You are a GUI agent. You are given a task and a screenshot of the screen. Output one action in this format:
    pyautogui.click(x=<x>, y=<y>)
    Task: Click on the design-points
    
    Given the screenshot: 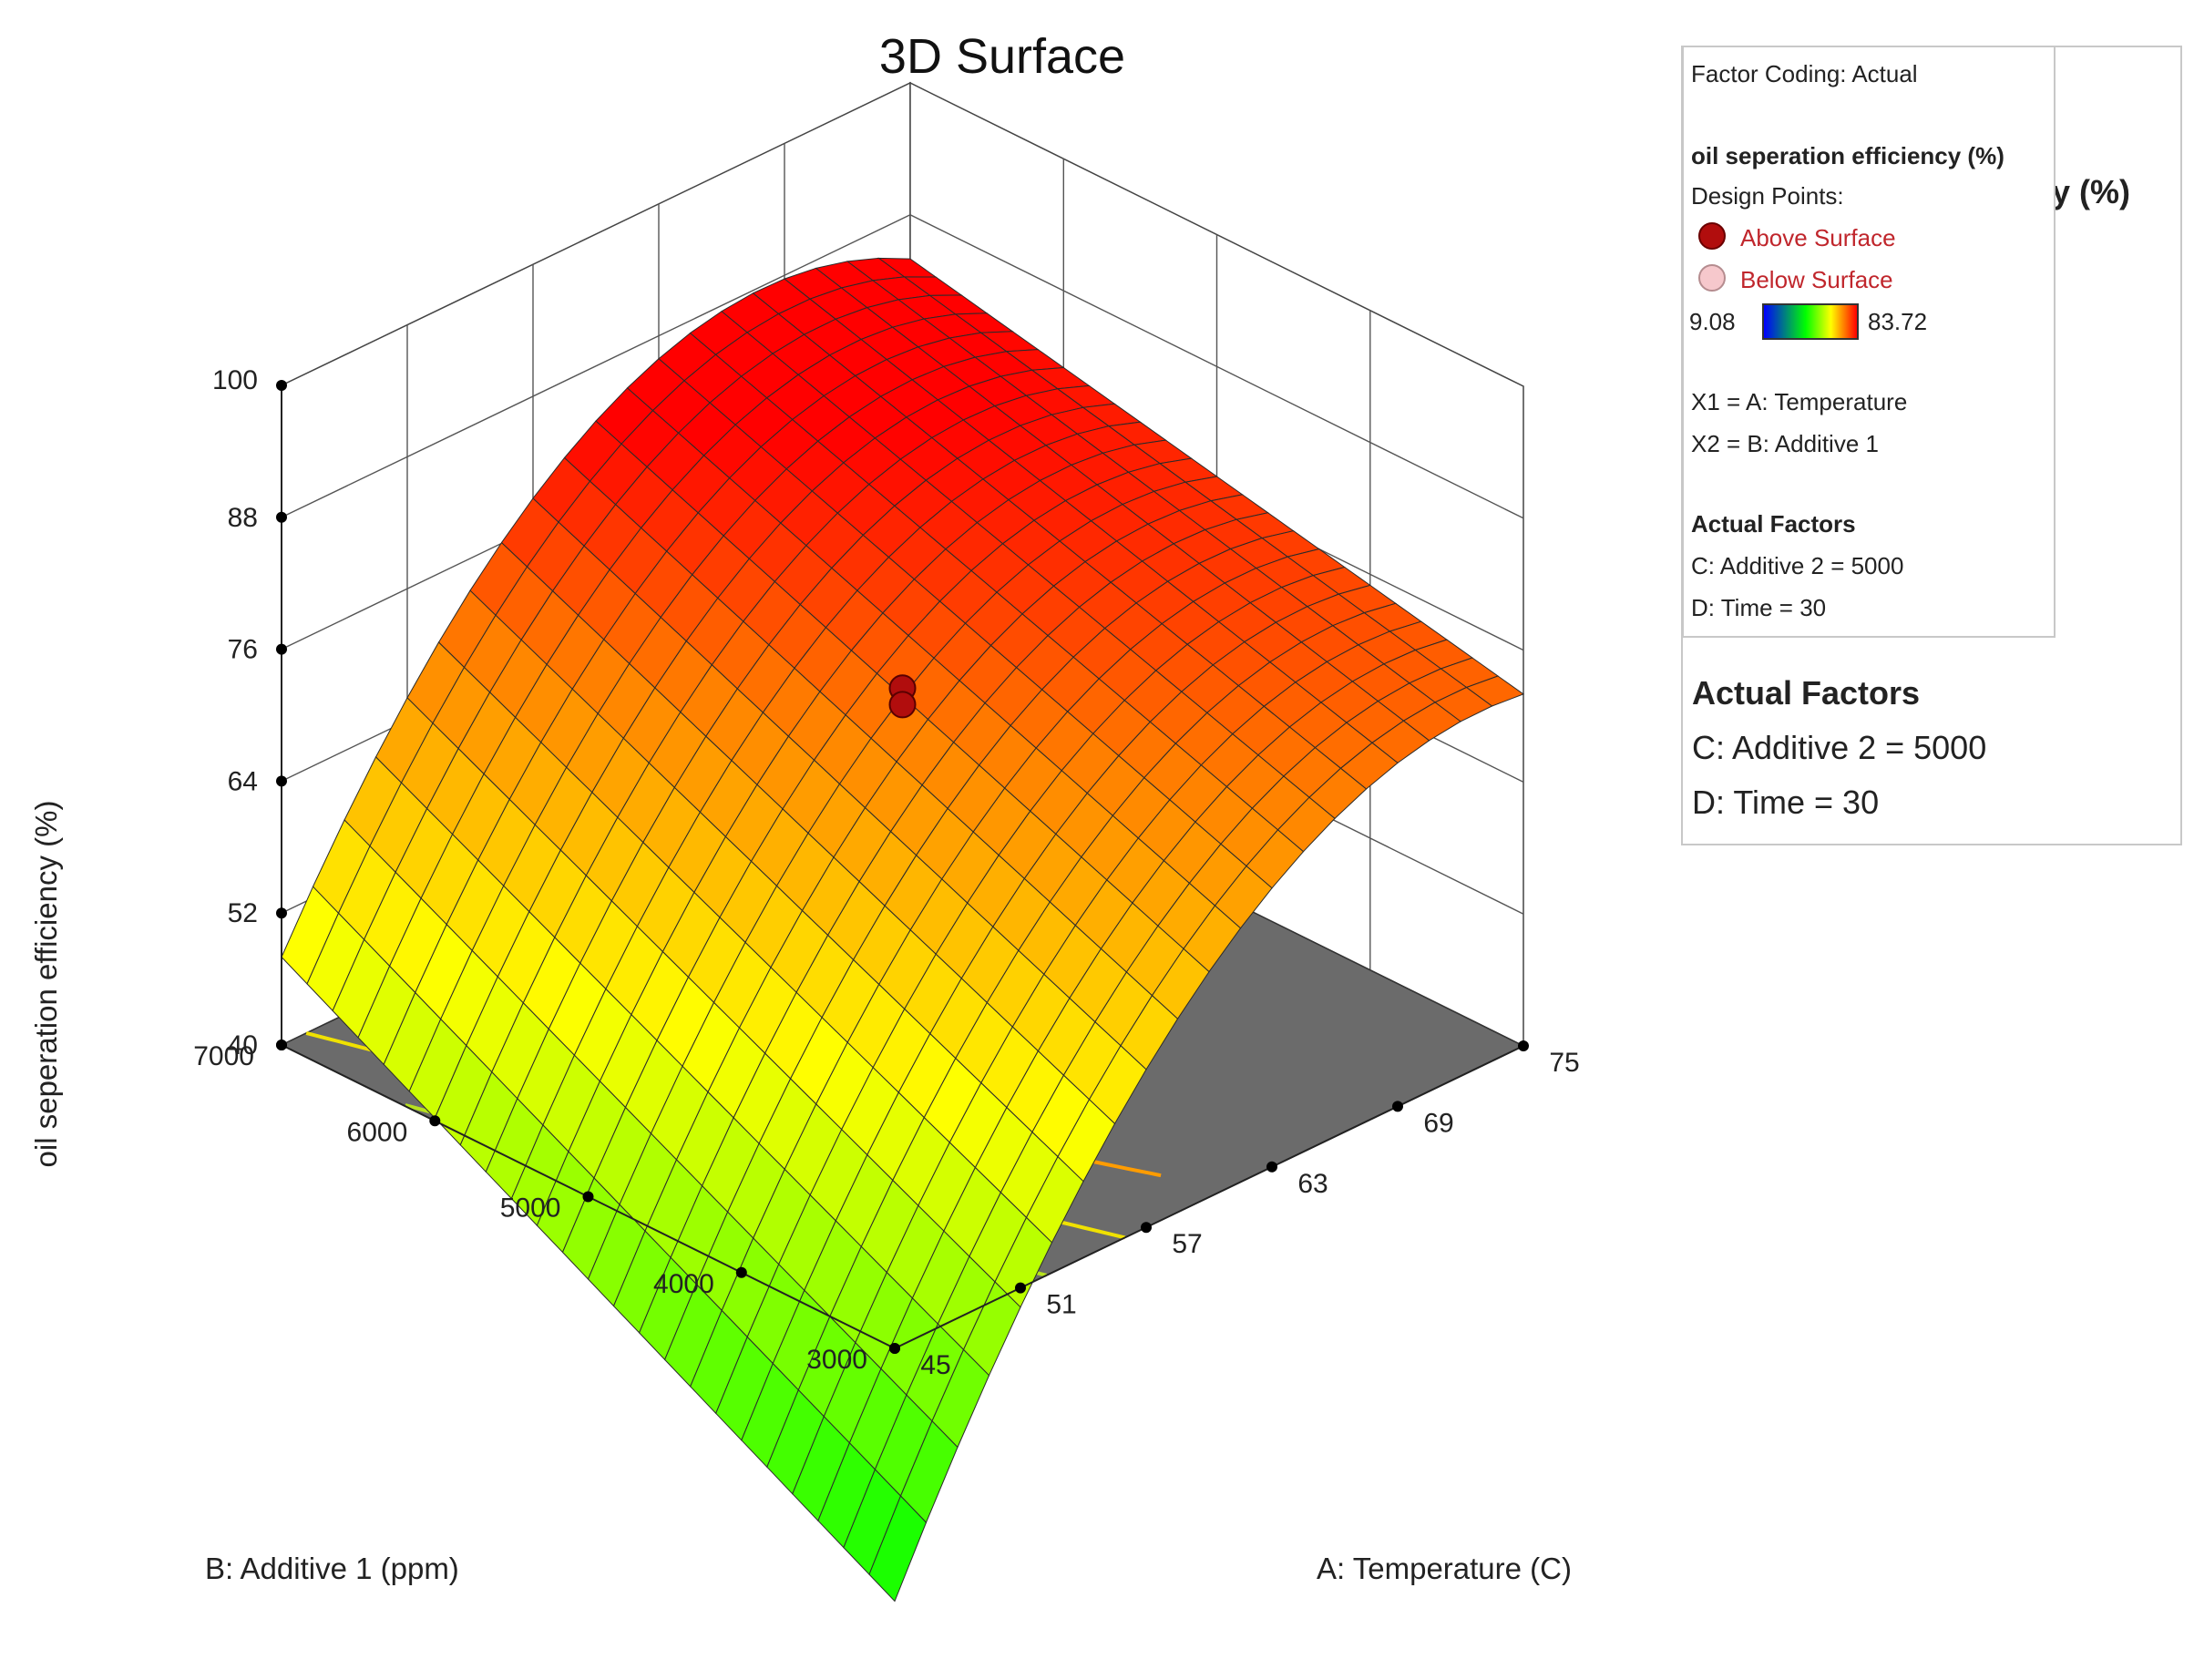 What is the action you would take?
    pyautogui.click(x=903, y=697)
    